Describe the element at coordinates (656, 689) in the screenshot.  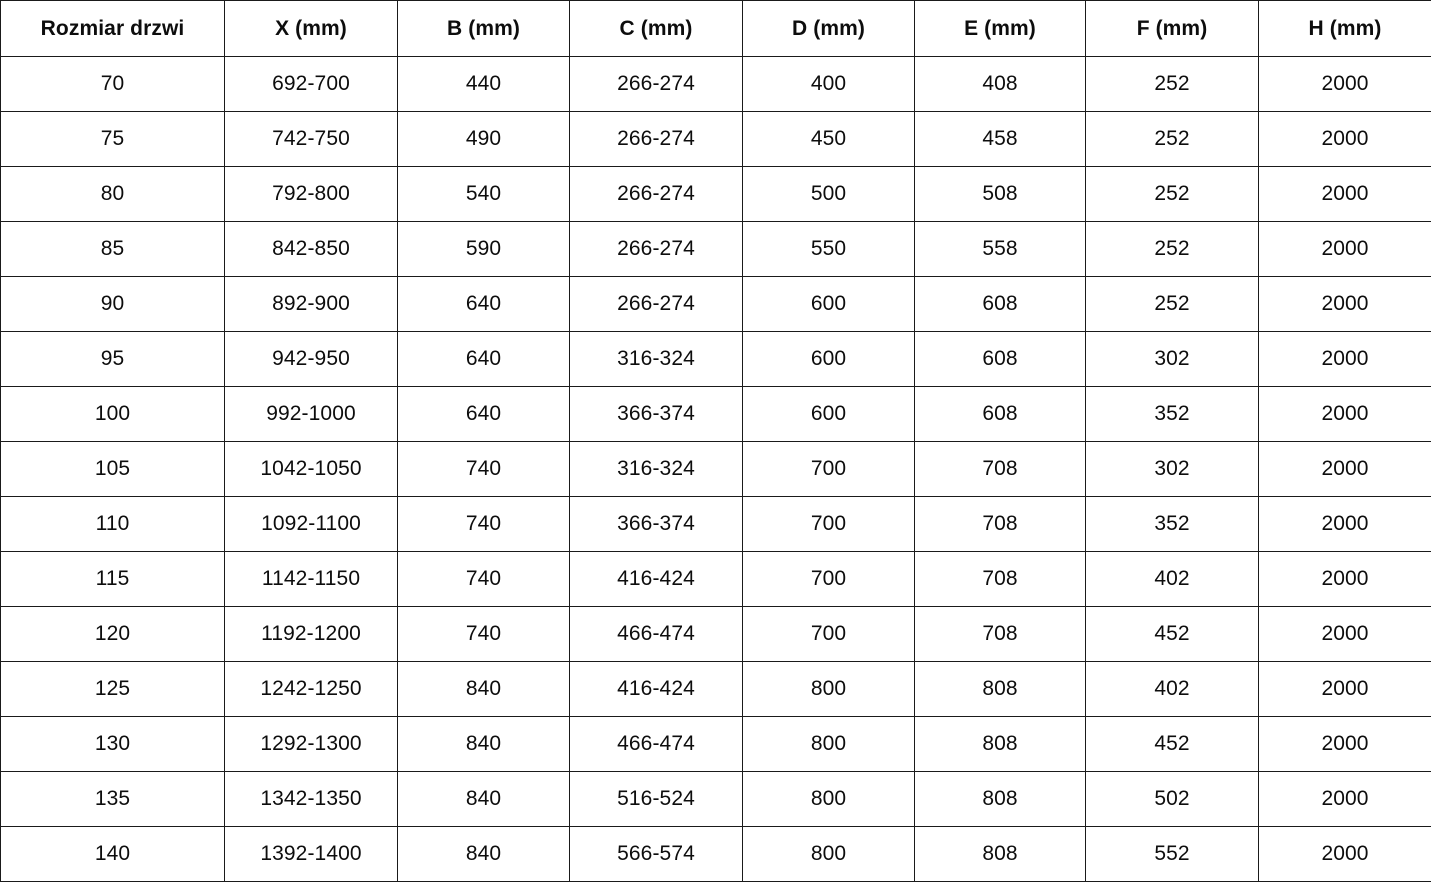
I see `cell-c: 416-424` at that location.